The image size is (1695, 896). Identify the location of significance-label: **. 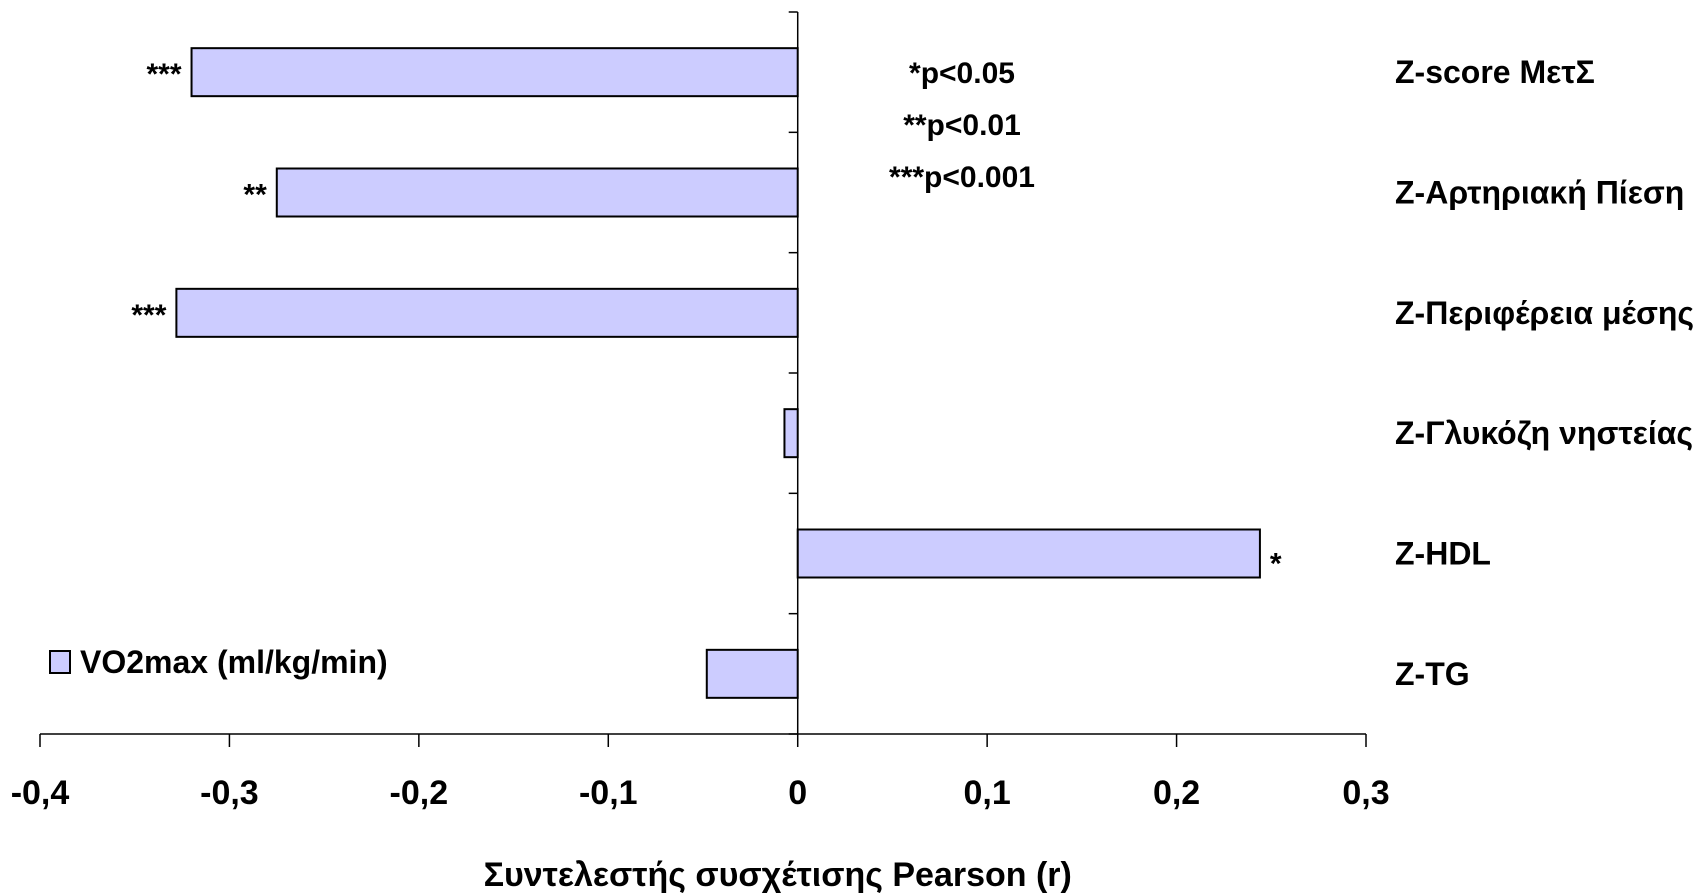
(255, 195).